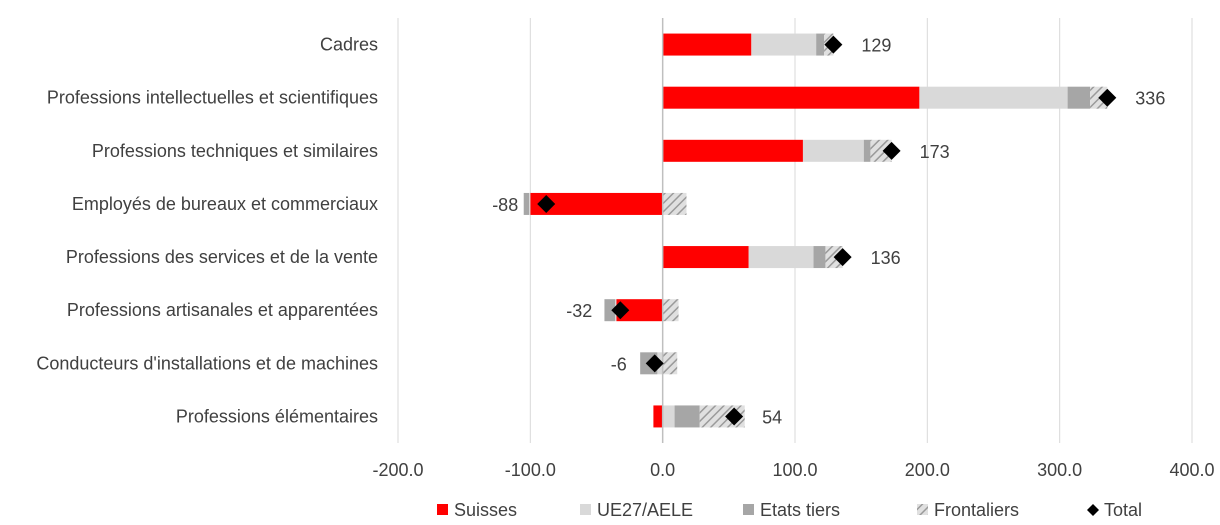 This screenshot has height=525, width=1220. I want to click on x-tick-label: -100.0, so click(530, 470).